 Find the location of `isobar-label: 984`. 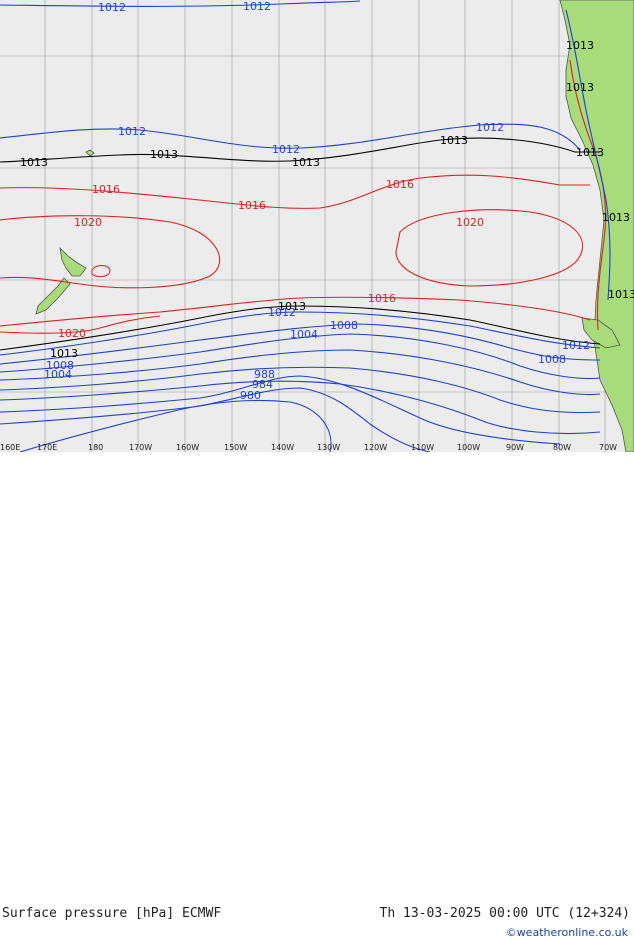

isobar-label: 984 is located at coordinates (262, 384).